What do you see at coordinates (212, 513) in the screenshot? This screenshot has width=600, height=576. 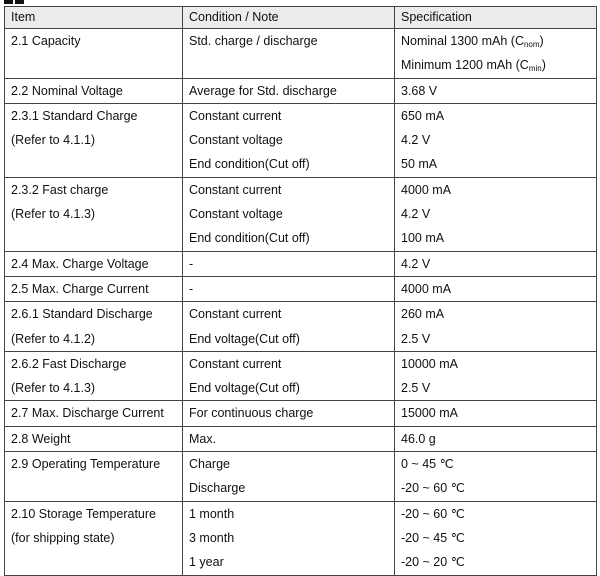 I see `condition-line: 1 month` at bounding box center [212, 513].